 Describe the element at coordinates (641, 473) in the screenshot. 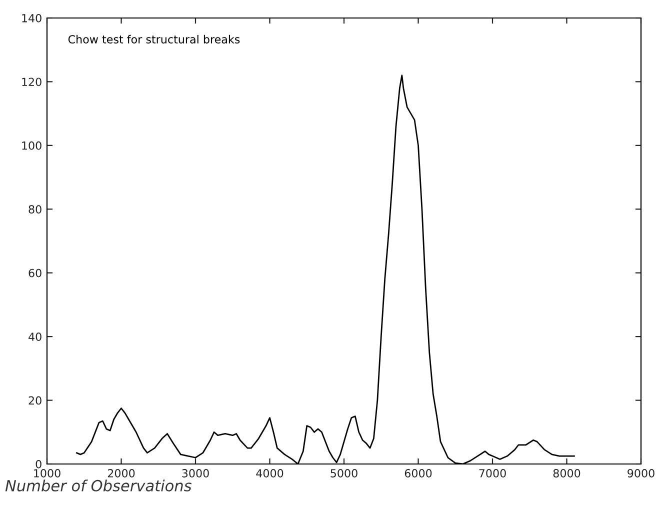

I see `x-tick-label: 9000` at that location.